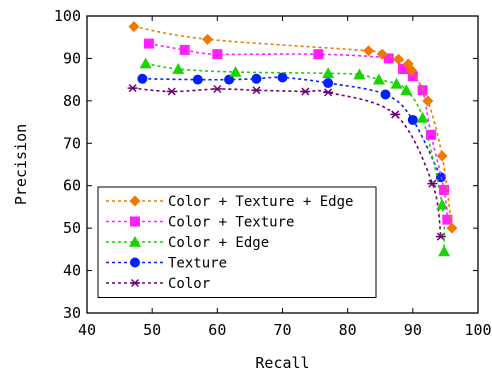 This screenshot has height=374, width=492. I want to click on x-axis-title: Recall, so click(282, 363).